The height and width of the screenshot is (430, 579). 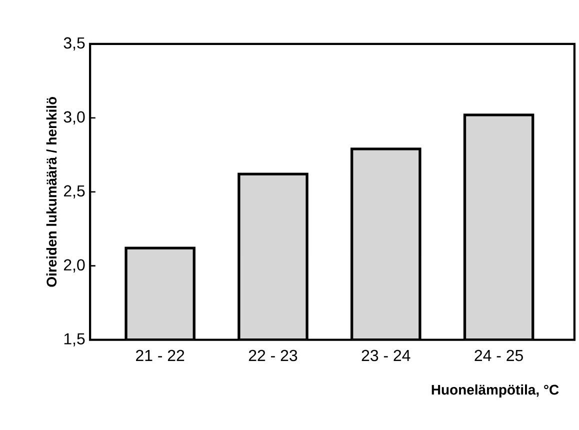 I want to click on x-tick-label: 23 - 24, so click(x=386, y=356).